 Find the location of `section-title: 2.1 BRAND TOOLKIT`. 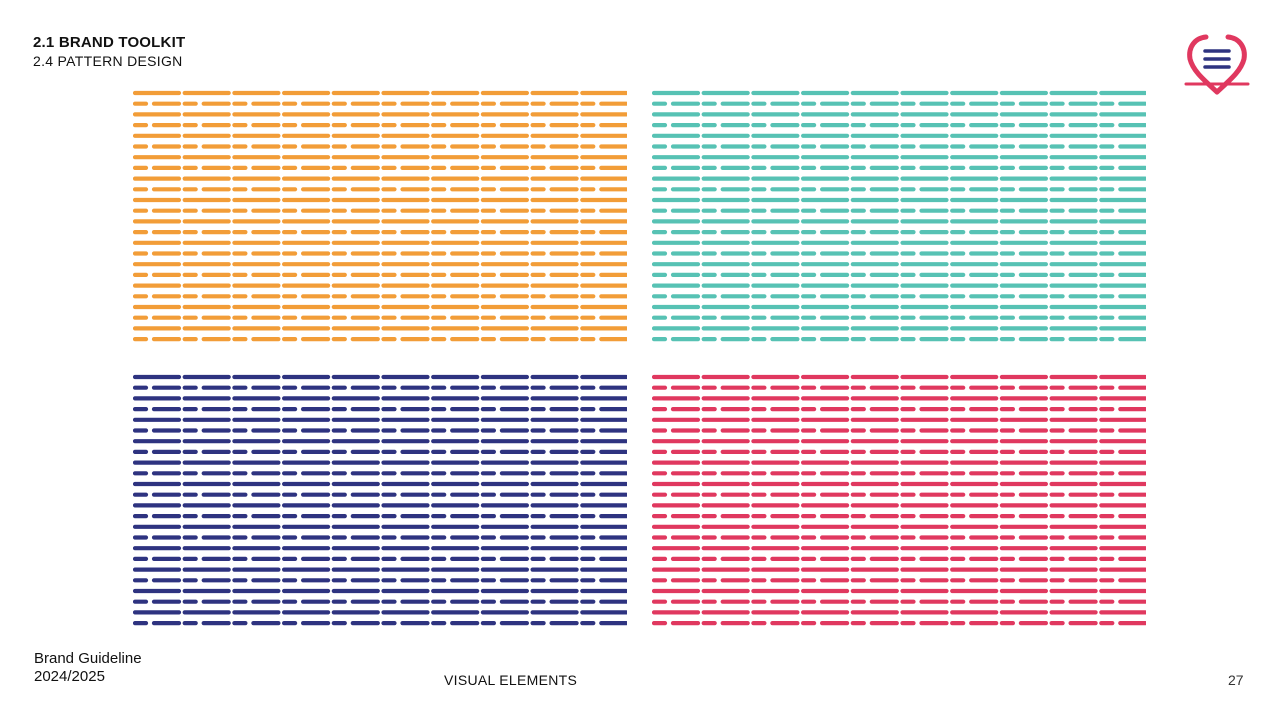

section-title: 2.1 BRAND TOOLKIT is located at coordinates (109, 42).